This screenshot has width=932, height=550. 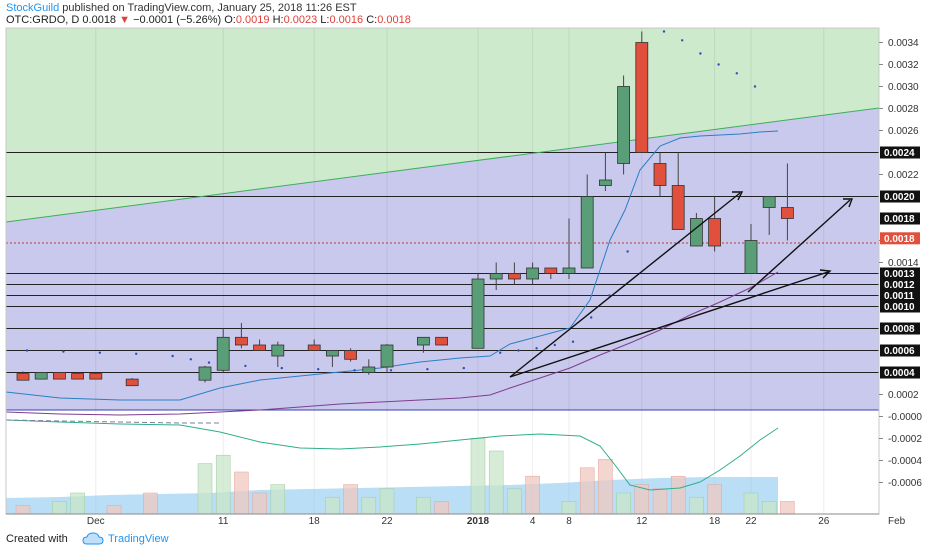 I want to click on current-price-tag-label: 0.0018, so click(x=899, y=239).